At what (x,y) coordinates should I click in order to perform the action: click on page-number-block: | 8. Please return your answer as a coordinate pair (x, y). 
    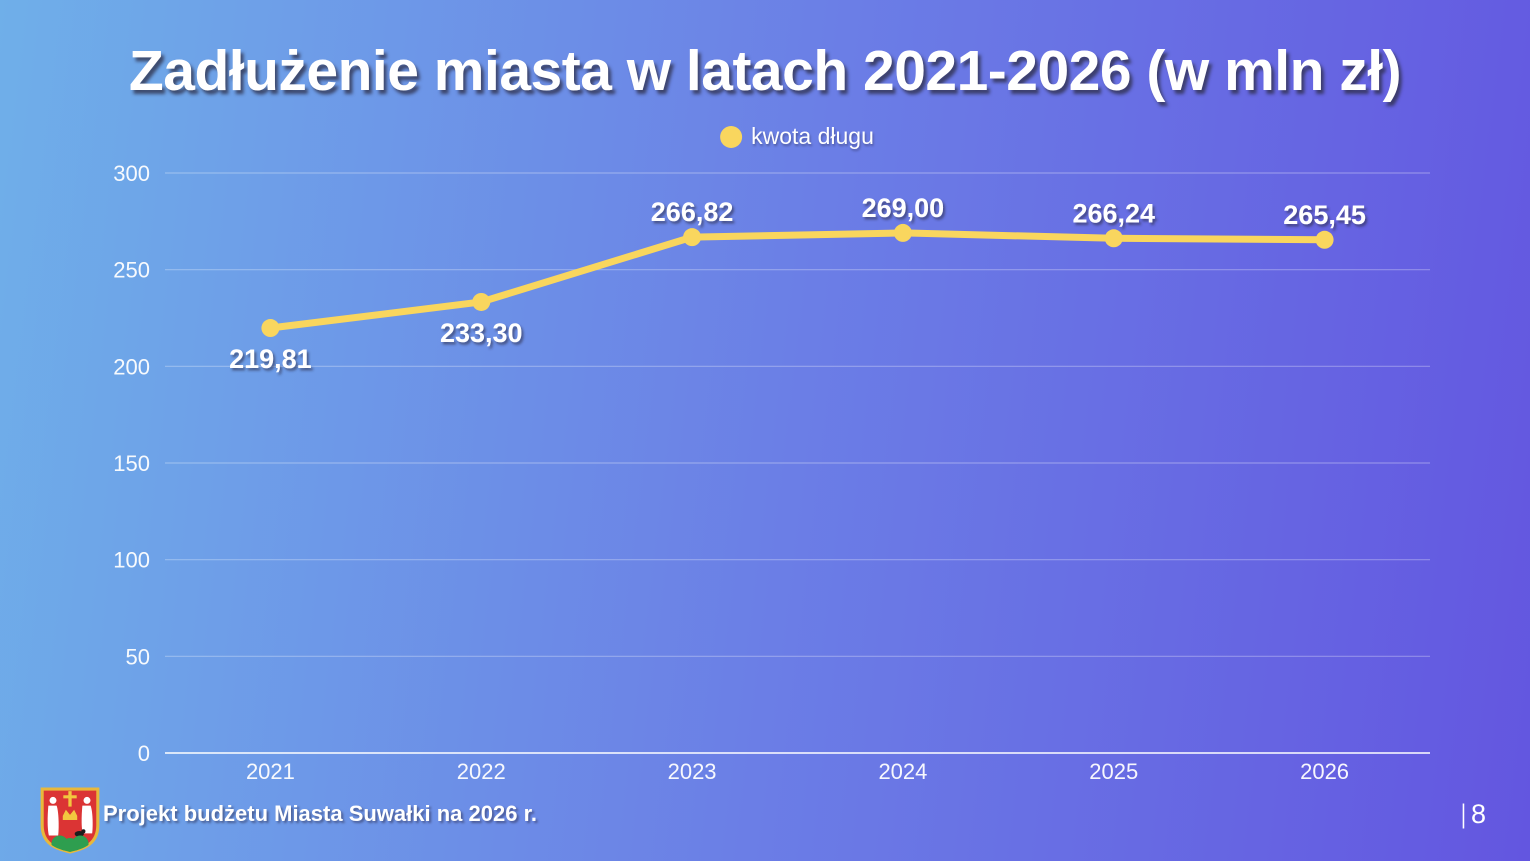
    Looking at the image, I should click on (1473, 814).